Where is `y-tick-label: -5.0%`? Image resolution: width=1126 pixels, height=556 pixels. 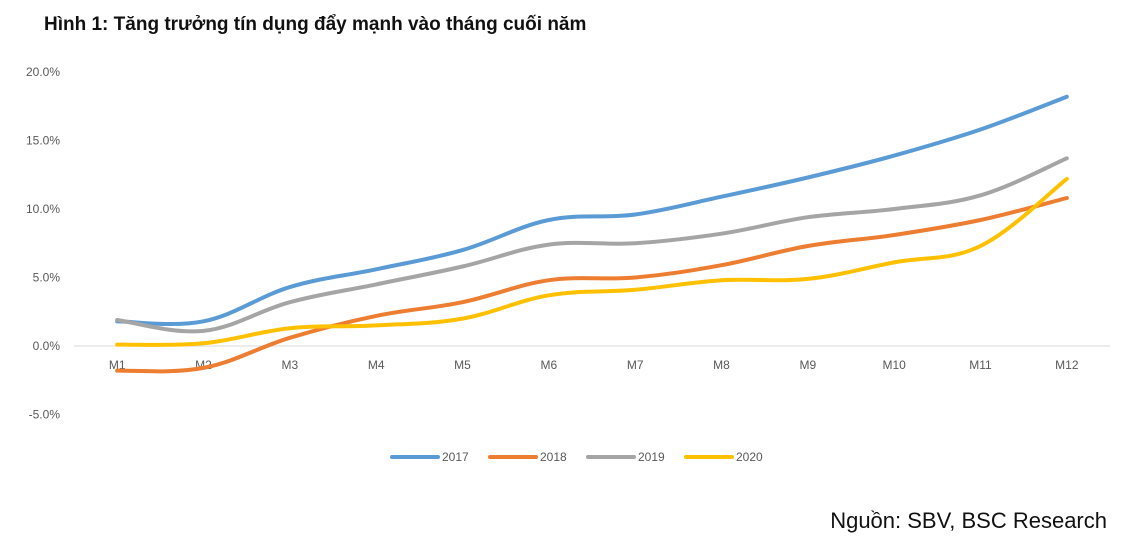
y-tick-label: -5.0% is located at coordinates (45, 415).